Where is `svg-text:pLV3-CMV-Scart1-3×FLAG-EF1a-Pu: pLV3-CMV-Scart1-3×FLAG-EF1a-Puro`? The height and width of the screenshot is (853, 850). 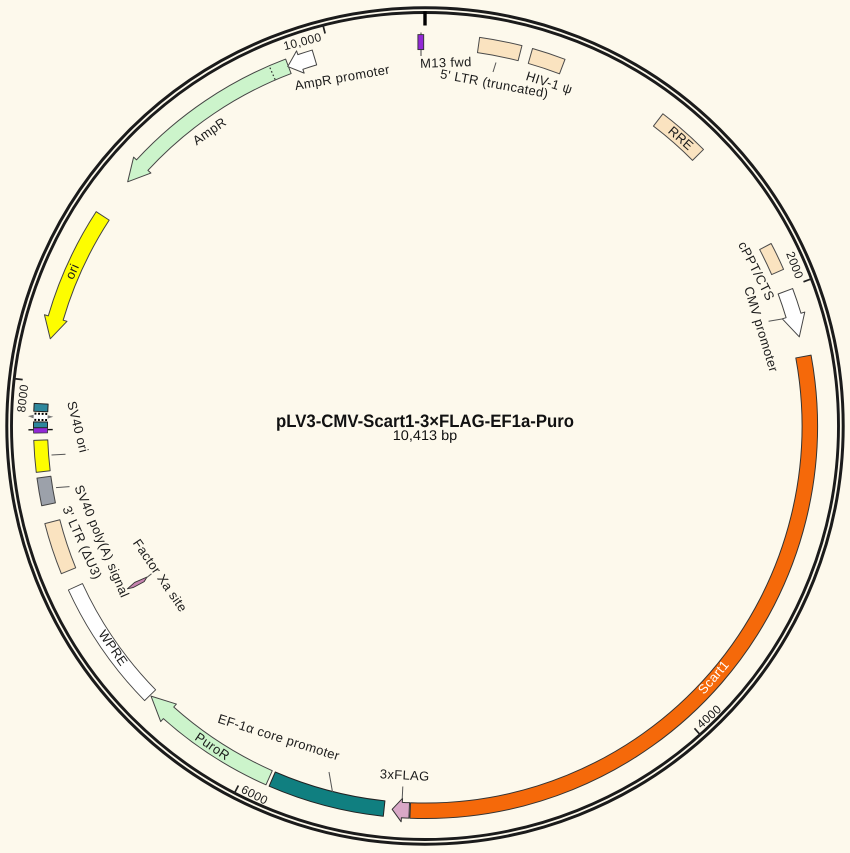 svg-text:pLV3-CMV-Scart1-3×FLAG-EF1a-Pu: pLV3-CMV-Scart1-3×FLAG-EF1a-Puro is located at coordinates (425, 421).